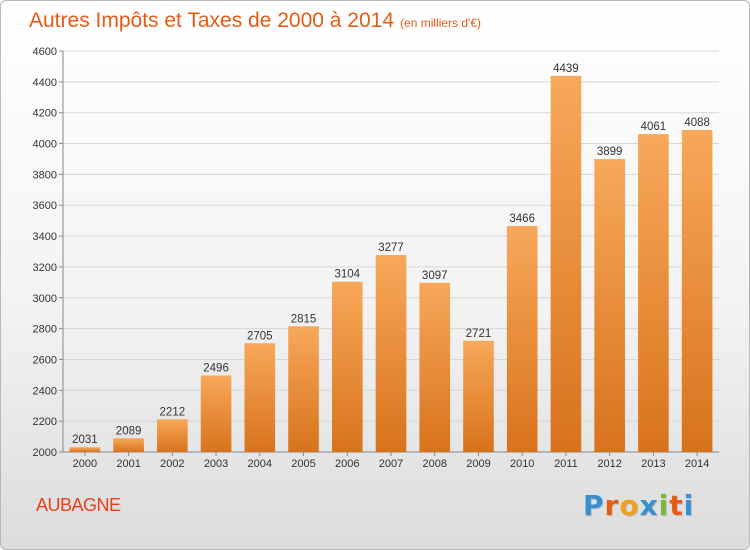 This screenshot has width=750, height=550. Describe the element at coordinates (697, 464) in the screenshot. I see `x-tick-label: 2014` at that location.